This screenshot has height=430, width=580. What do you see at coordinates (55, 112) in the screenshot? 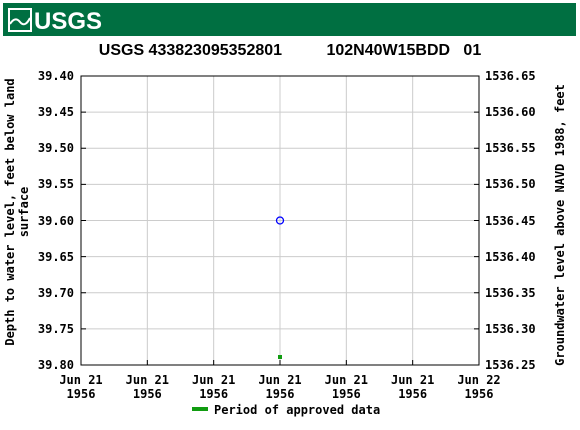
I see `y-tick-label: 39.45` at bounding box center [55, 112].